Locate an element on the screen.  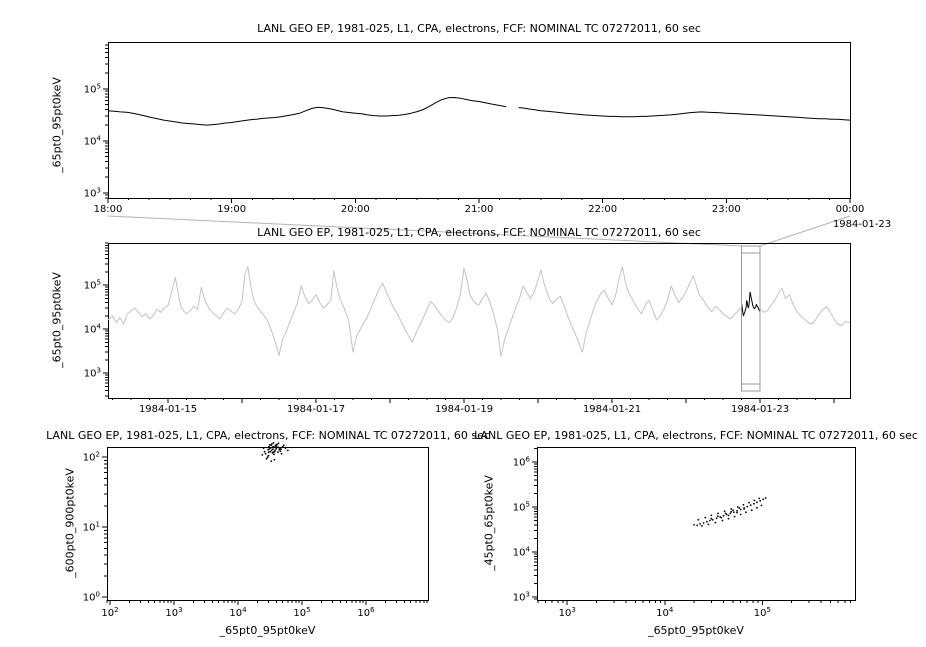
tick-label: 1984-01-21 is located at coordinates (612, 409).